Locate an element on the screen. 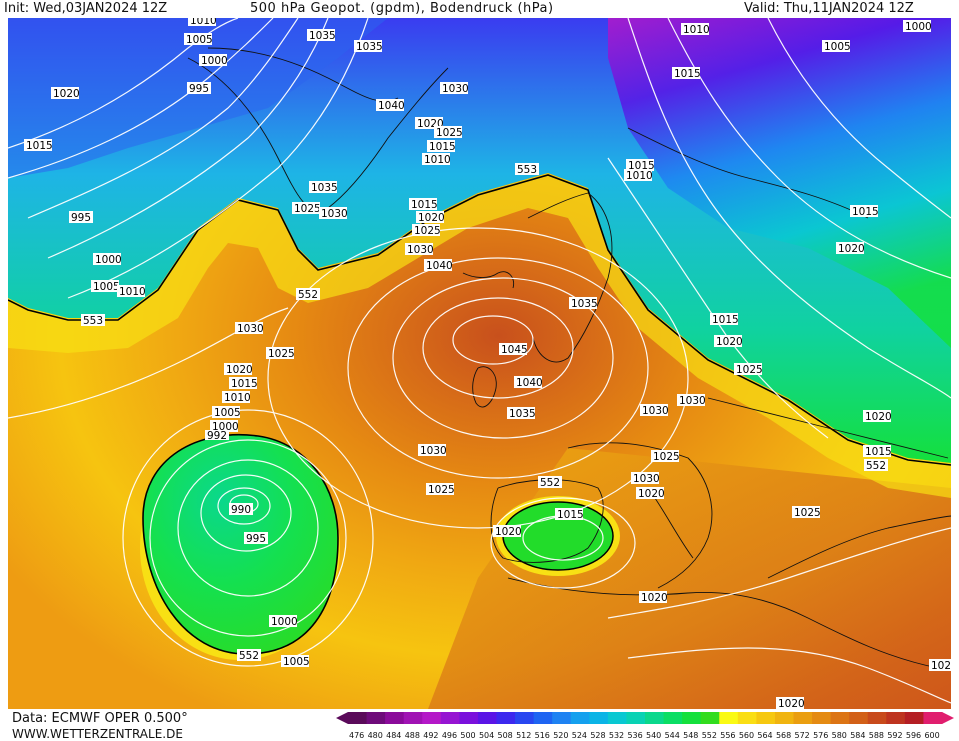  colorbar-tick-label: 524 is located at coordinates (579, 735).